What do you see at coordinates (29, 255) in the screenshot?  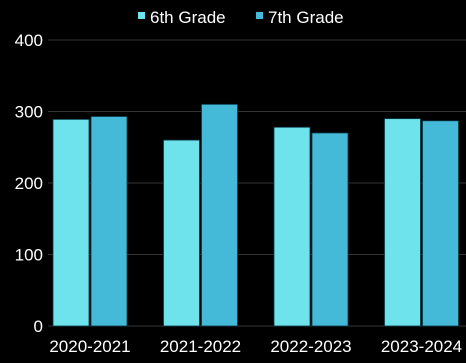 I see `y-tick-label: 100` at bounding box center [29, 255].